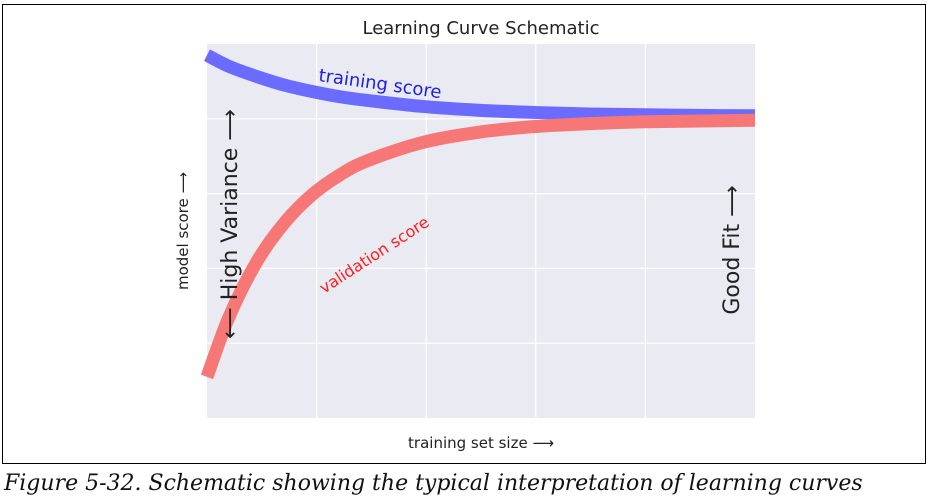  Describe the element at coordinates (481, 443) in the screenshot. I see `x-axis-label: training set size ⟶` at that location.